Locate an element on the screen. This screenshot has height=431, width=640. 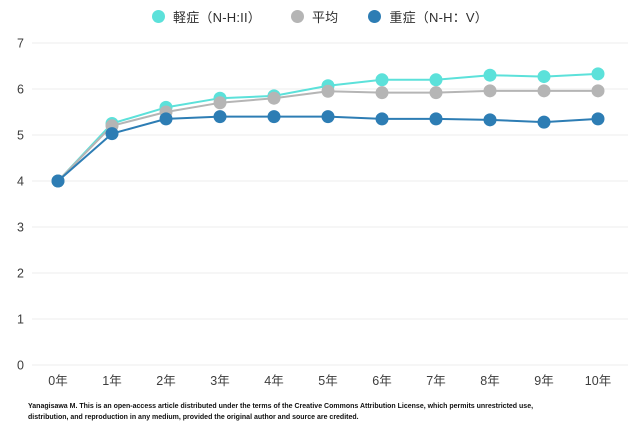
data-point-s0-x9 is located at coordinates (544, 77).